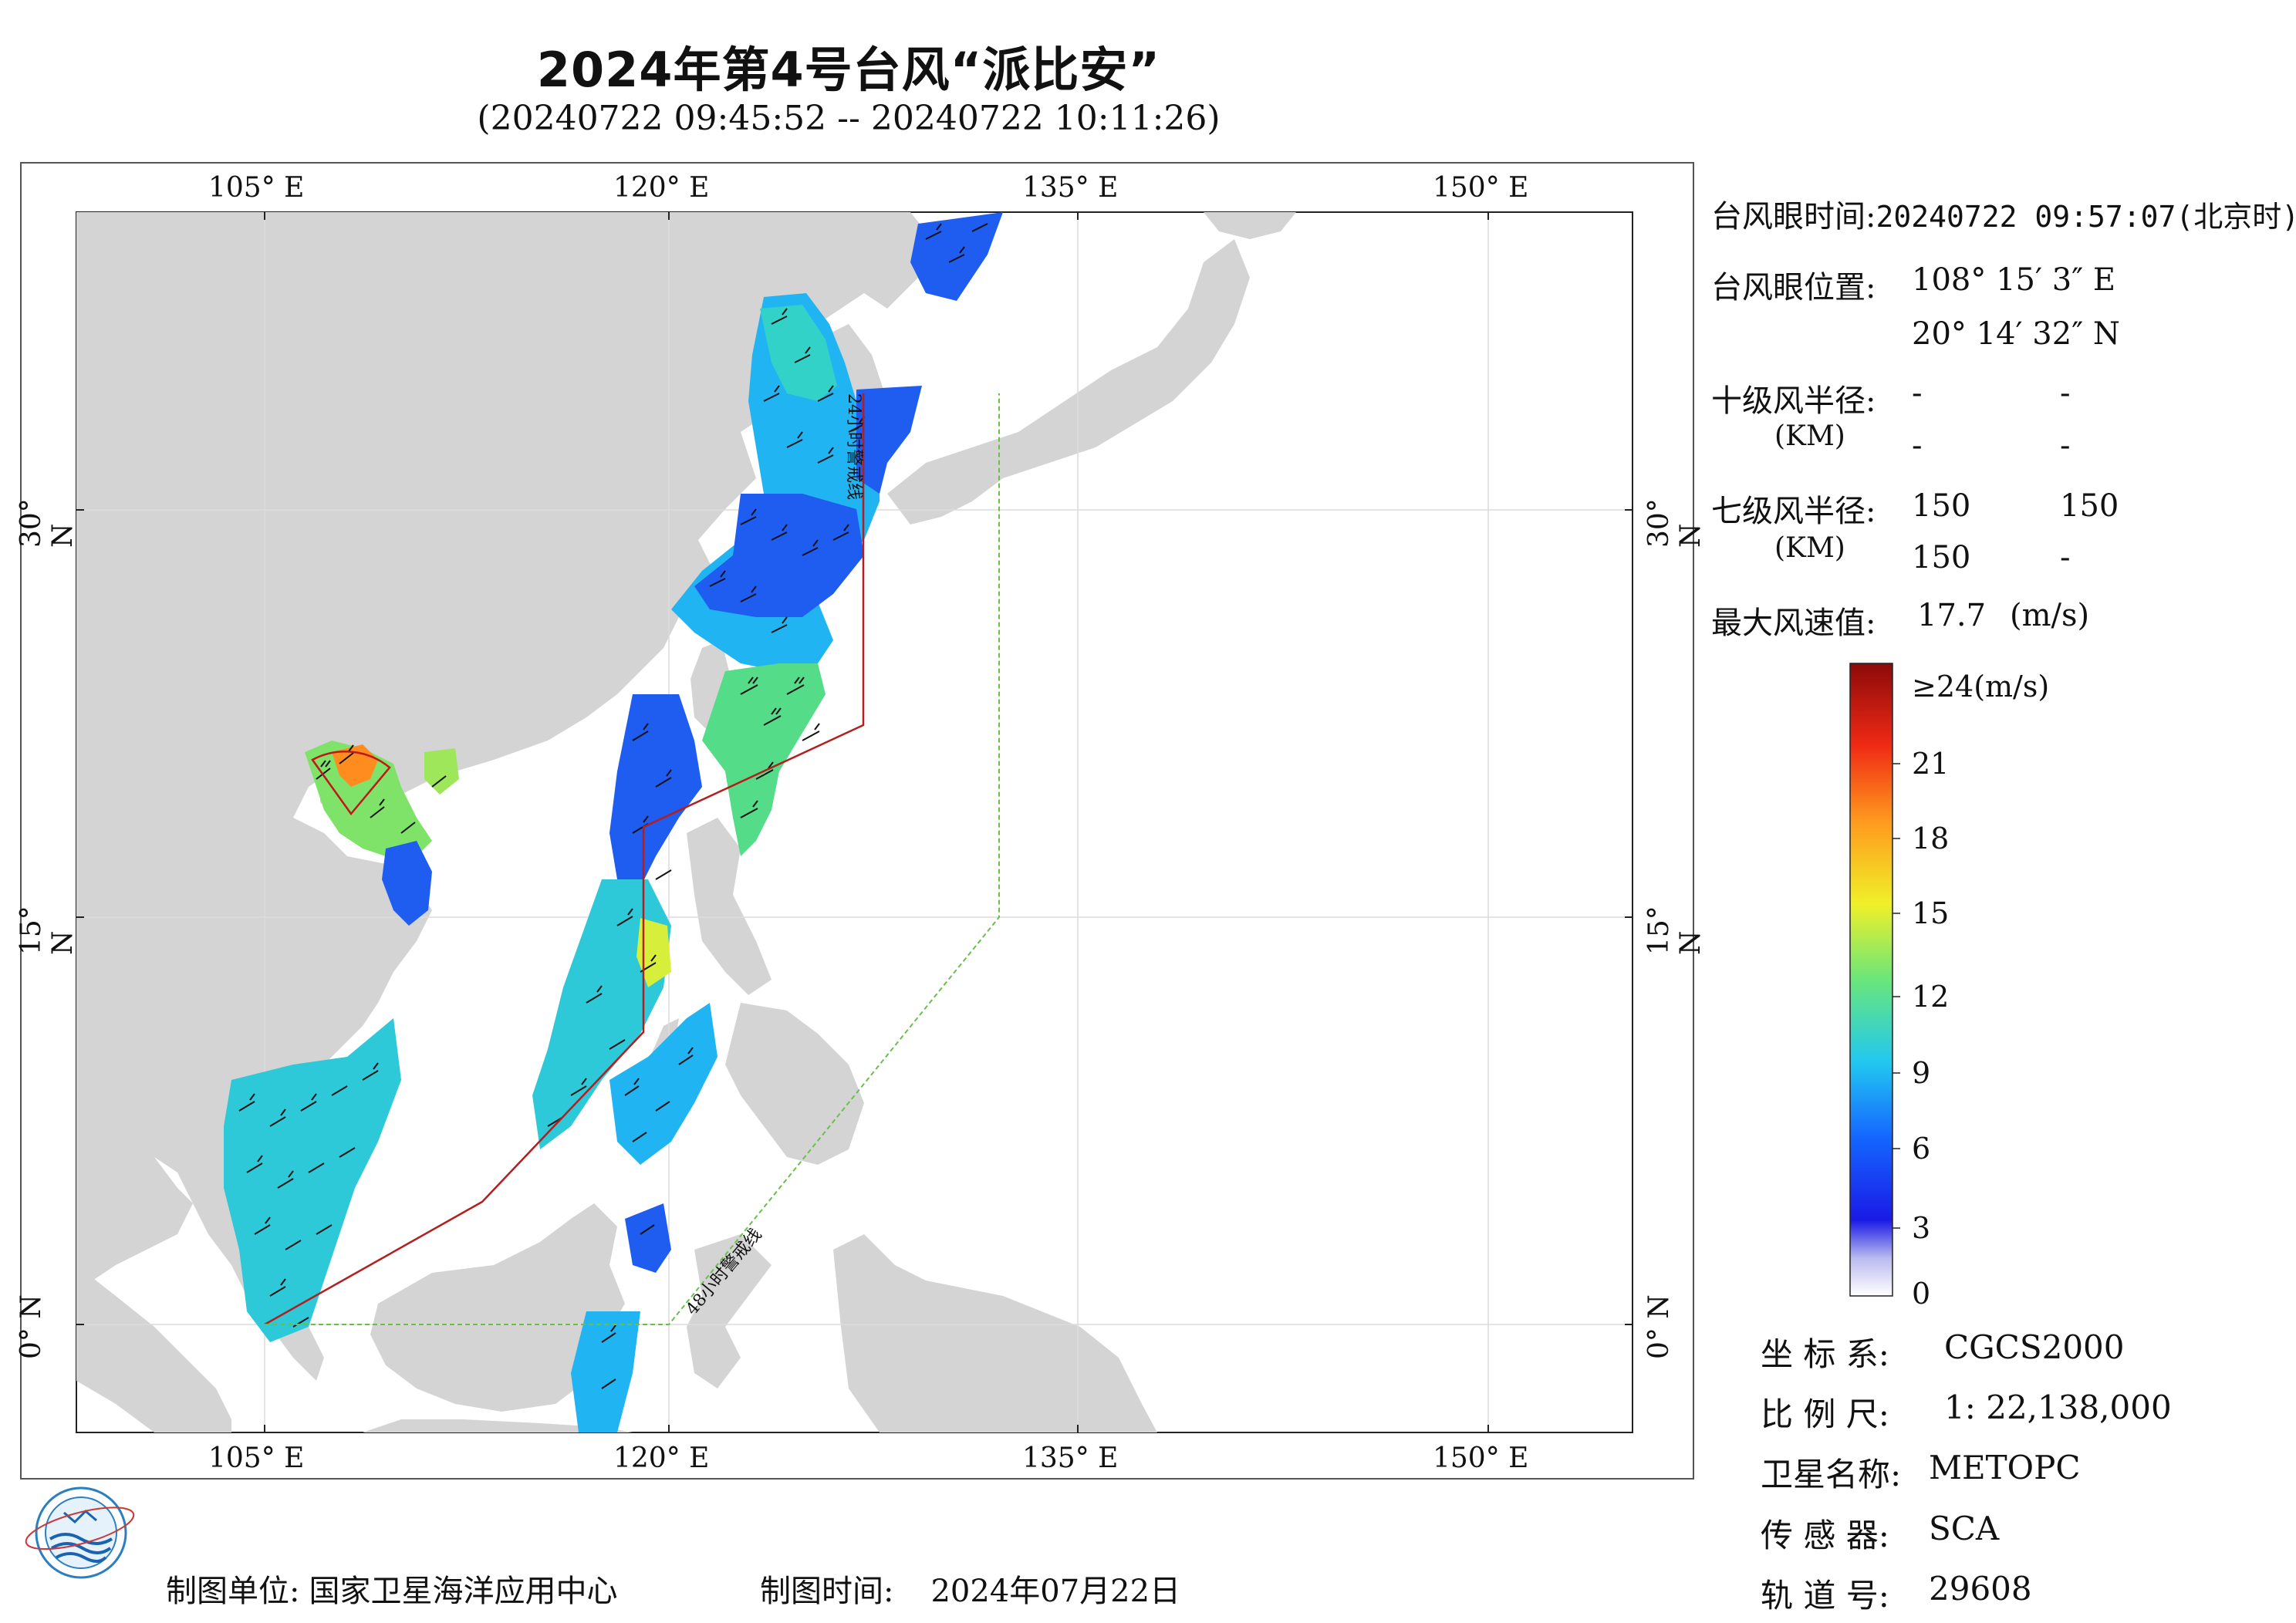  I want to click on colorbar-tick-9: 9, so click(1921, 1073).